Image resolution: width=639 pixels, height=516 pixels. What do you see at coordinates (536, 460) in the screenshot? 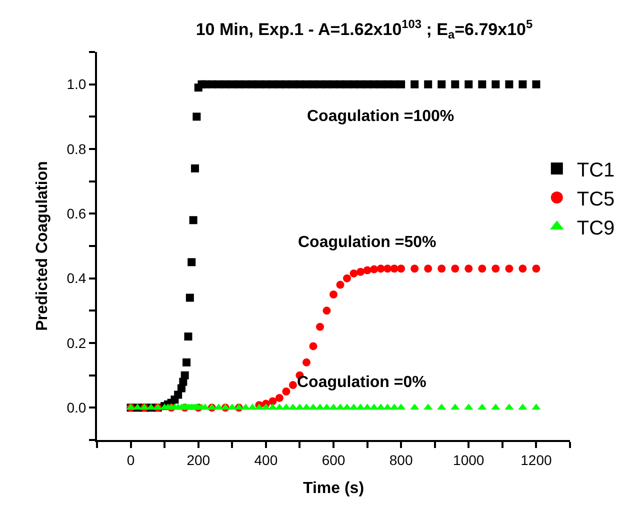
I see `x-tick-label: 1200` at bounding box center [536, 460].